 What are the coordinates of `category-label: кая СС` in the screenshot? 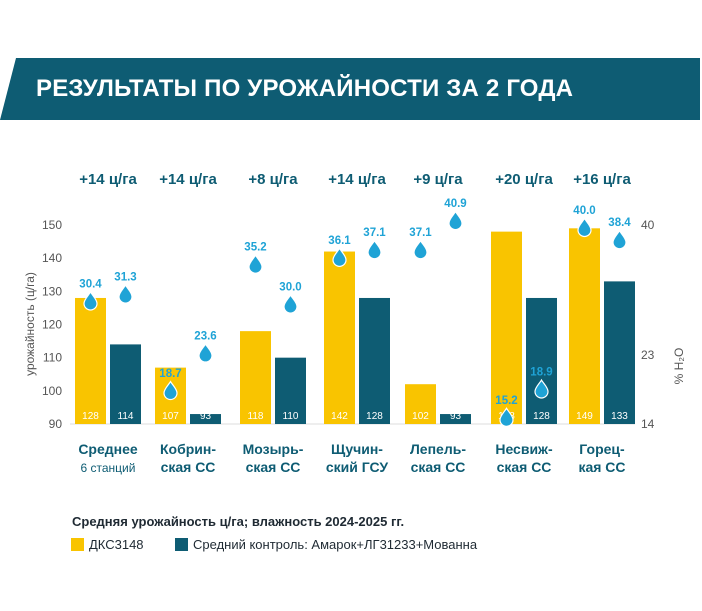 It's located at (601, 467).